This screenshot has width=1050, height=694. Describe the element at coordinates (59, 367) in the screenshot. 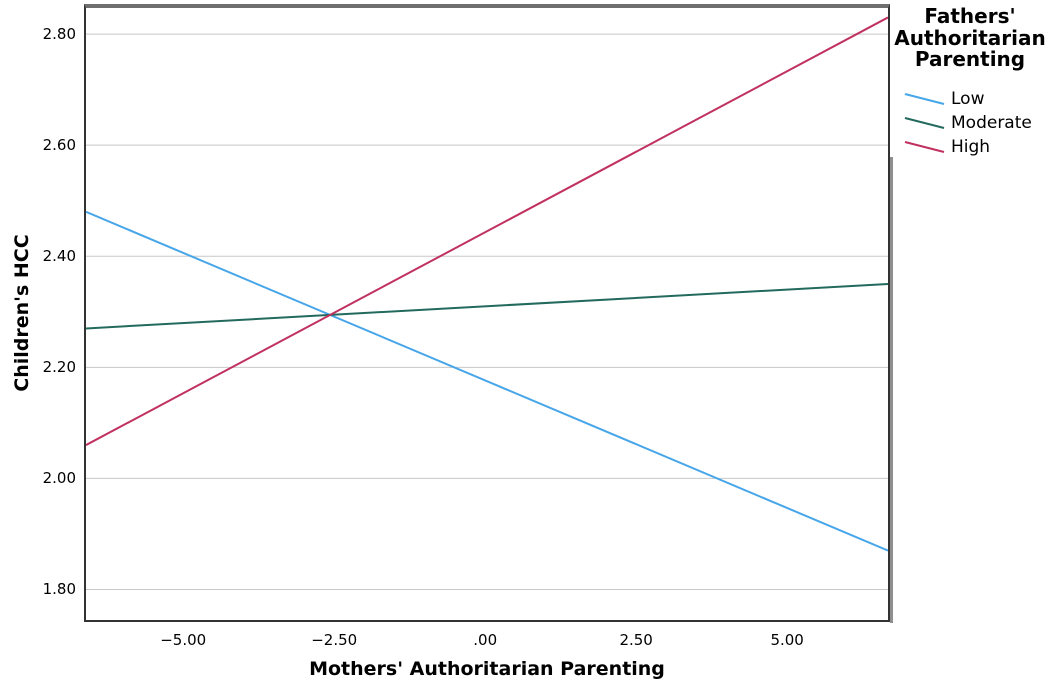

I see `y-tick-label: 2.20` at that location.